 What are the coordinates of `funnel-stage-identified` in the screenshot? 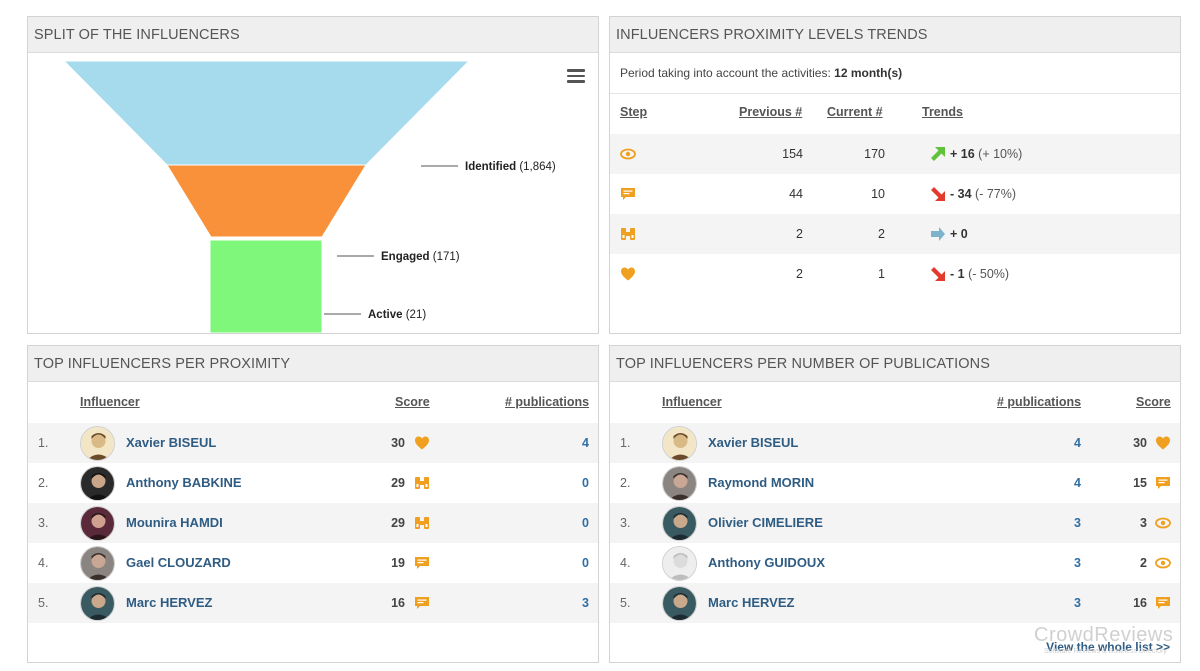 It's located at (266, 113).